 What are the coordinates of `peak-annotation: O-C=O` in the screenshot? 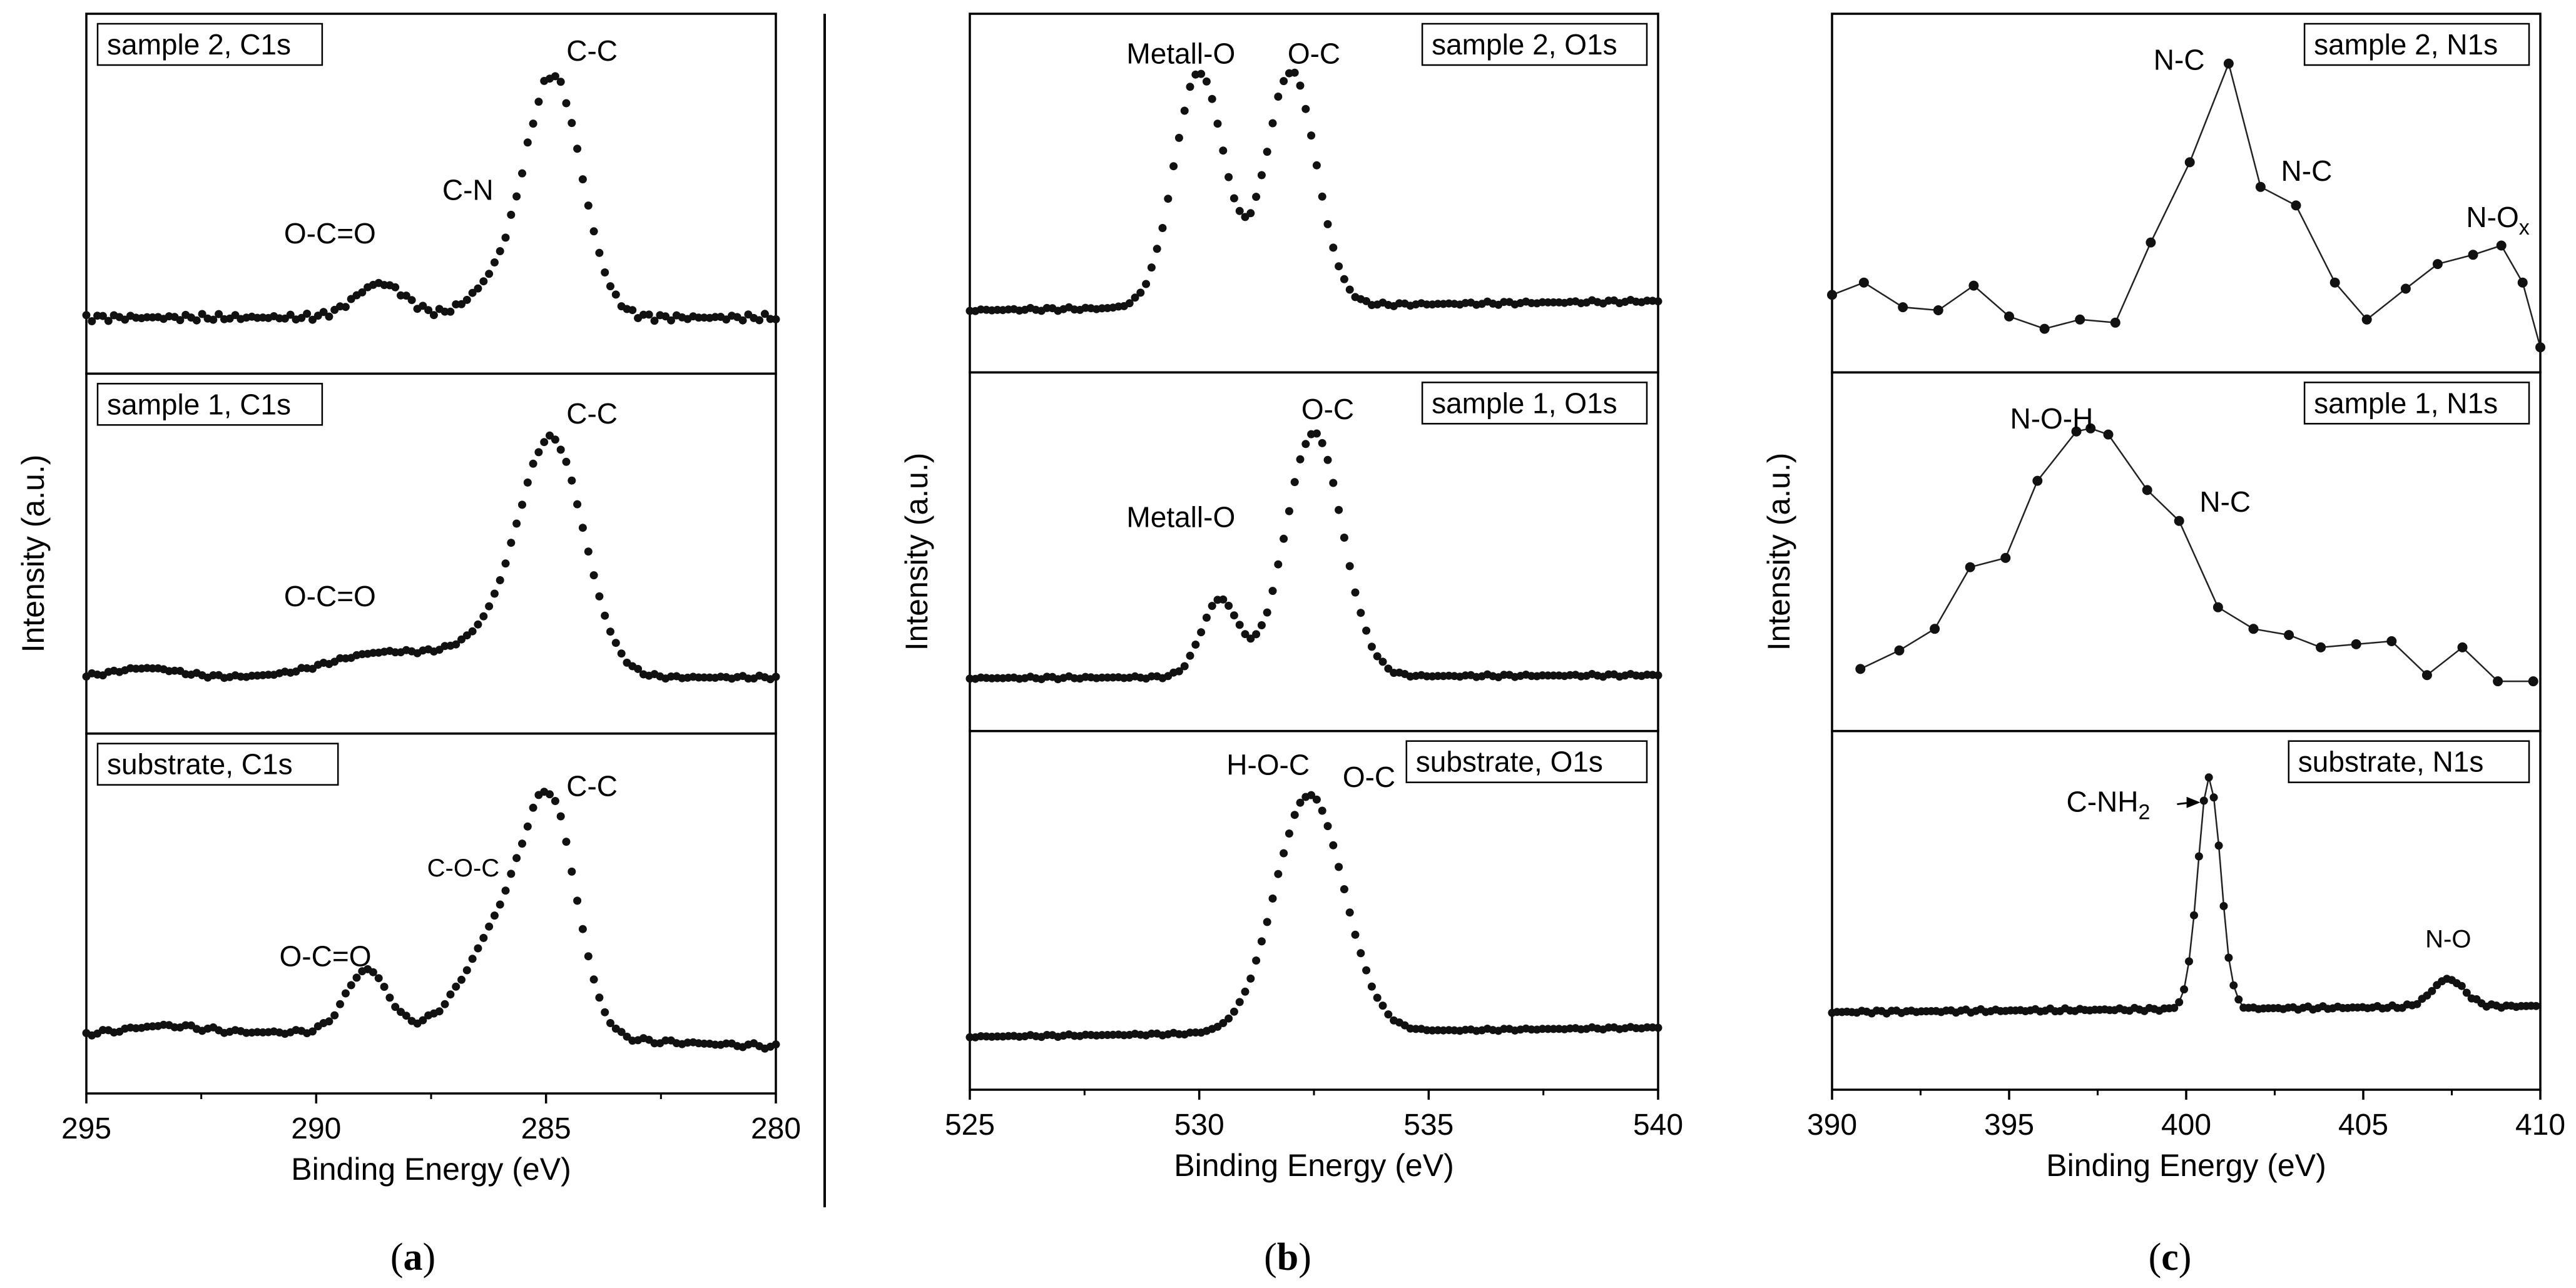 It's located at (330, 233).